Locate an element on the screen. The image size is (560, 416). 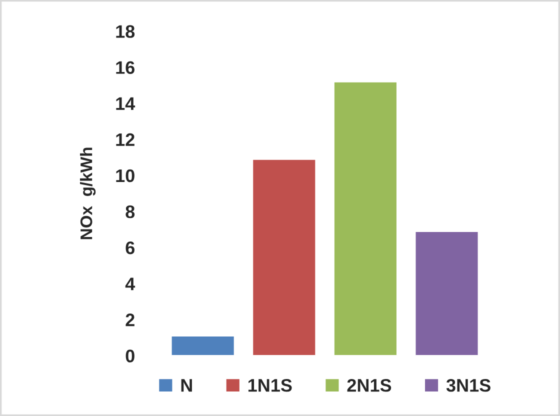
y-tick-label: 10 is located at coordinates (125, 175).